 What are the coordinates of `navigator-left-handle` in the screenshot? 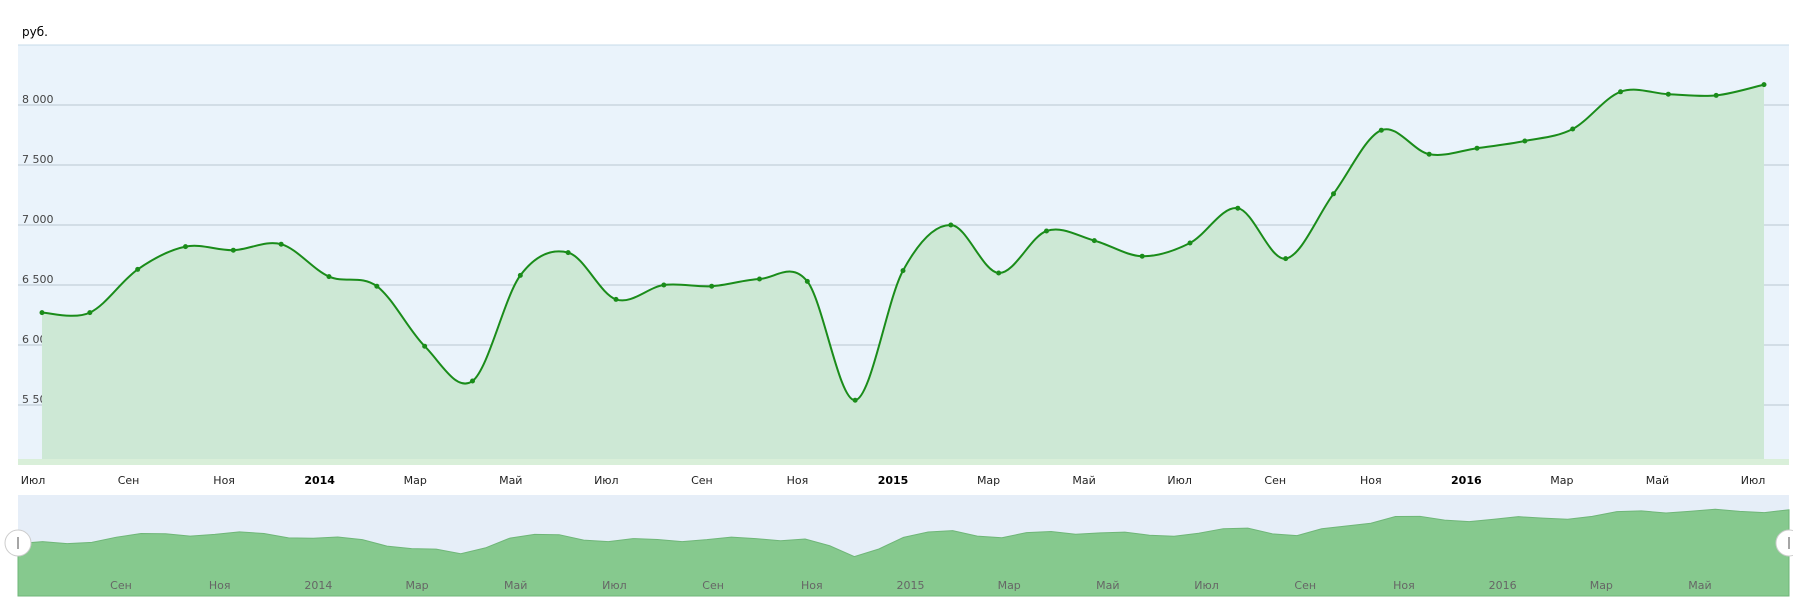 It's located at (18, 543).